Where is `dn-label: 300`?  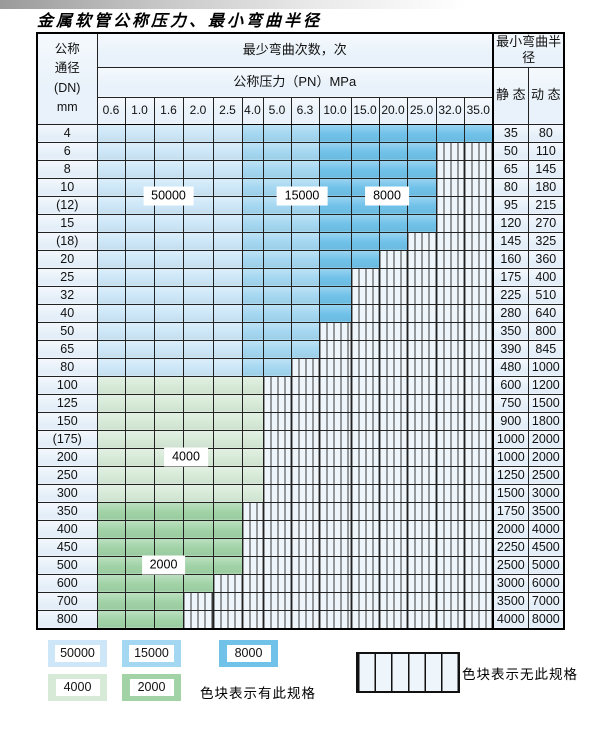
dn-label: 300 is located at coordinates (67, 493).